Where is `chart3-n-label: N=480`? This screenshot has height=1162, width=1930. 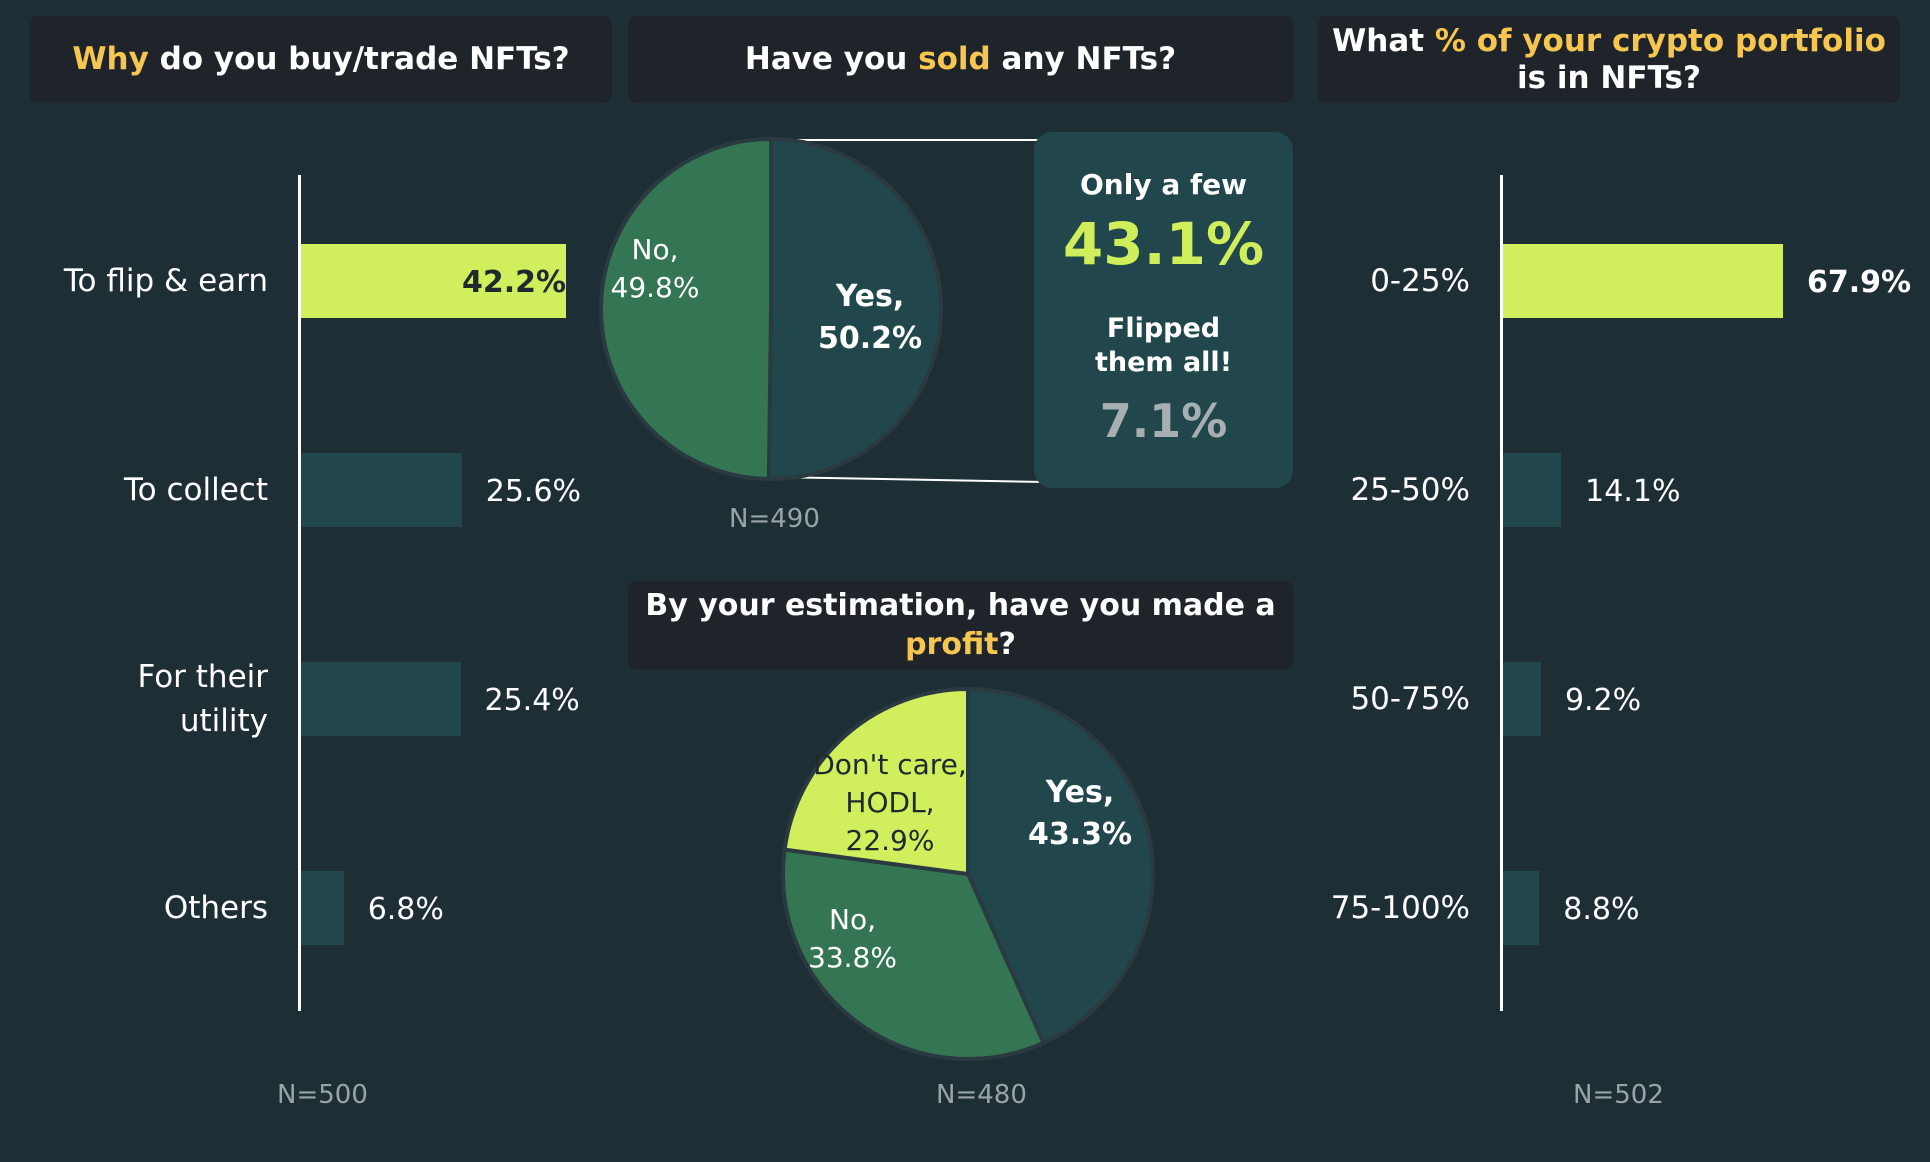 chart3-n-label: N=480 is located at coordinates (981, 1095).